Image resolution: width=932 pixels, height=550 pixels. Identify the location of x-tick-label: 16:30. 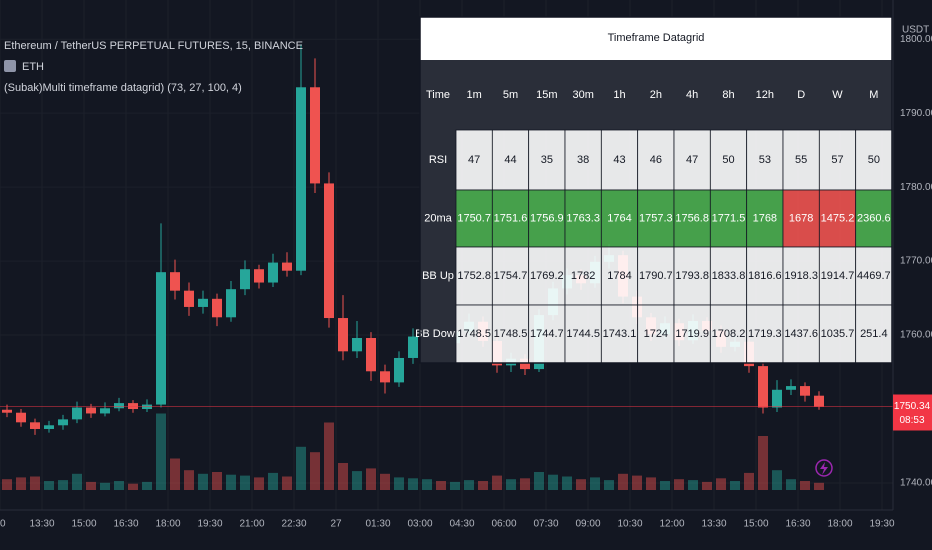
(125, 524).